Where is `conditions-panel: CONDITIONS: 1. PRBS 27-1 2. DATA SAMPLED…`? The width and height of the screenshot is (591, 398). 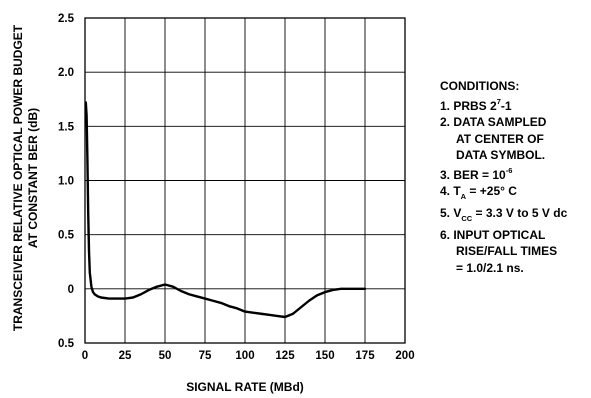
conditions-panel: CONDITIONS: 1. PRBS 27-1 2. DATA SAMPLED… is located at coordinates (515, 177).